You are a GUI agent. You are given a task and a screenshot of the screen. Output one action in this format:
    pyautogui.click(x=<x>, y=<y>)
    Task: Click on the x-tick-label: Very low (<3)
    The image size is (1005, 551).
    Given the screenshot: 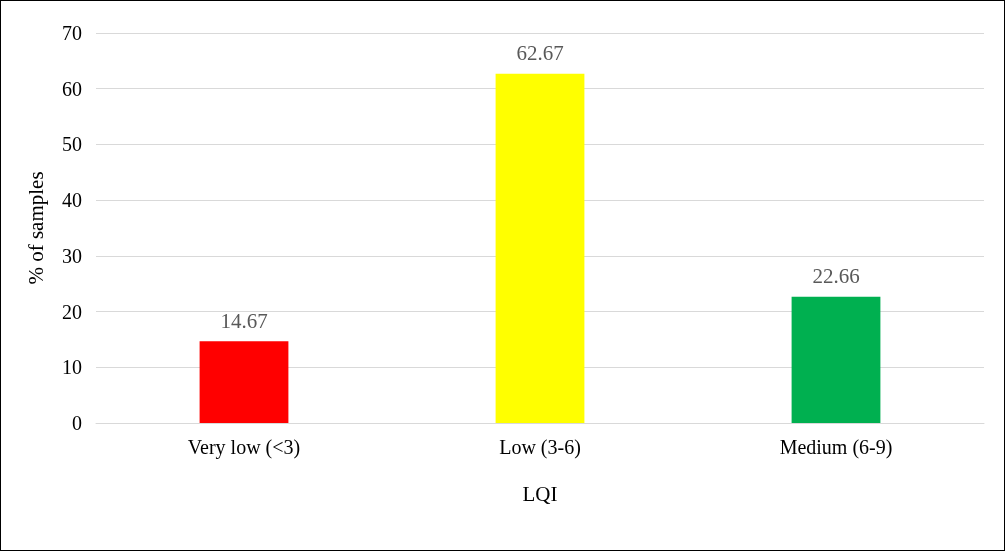 What is the action you would take?
    pyautogui.click(x=244, y=447)
    